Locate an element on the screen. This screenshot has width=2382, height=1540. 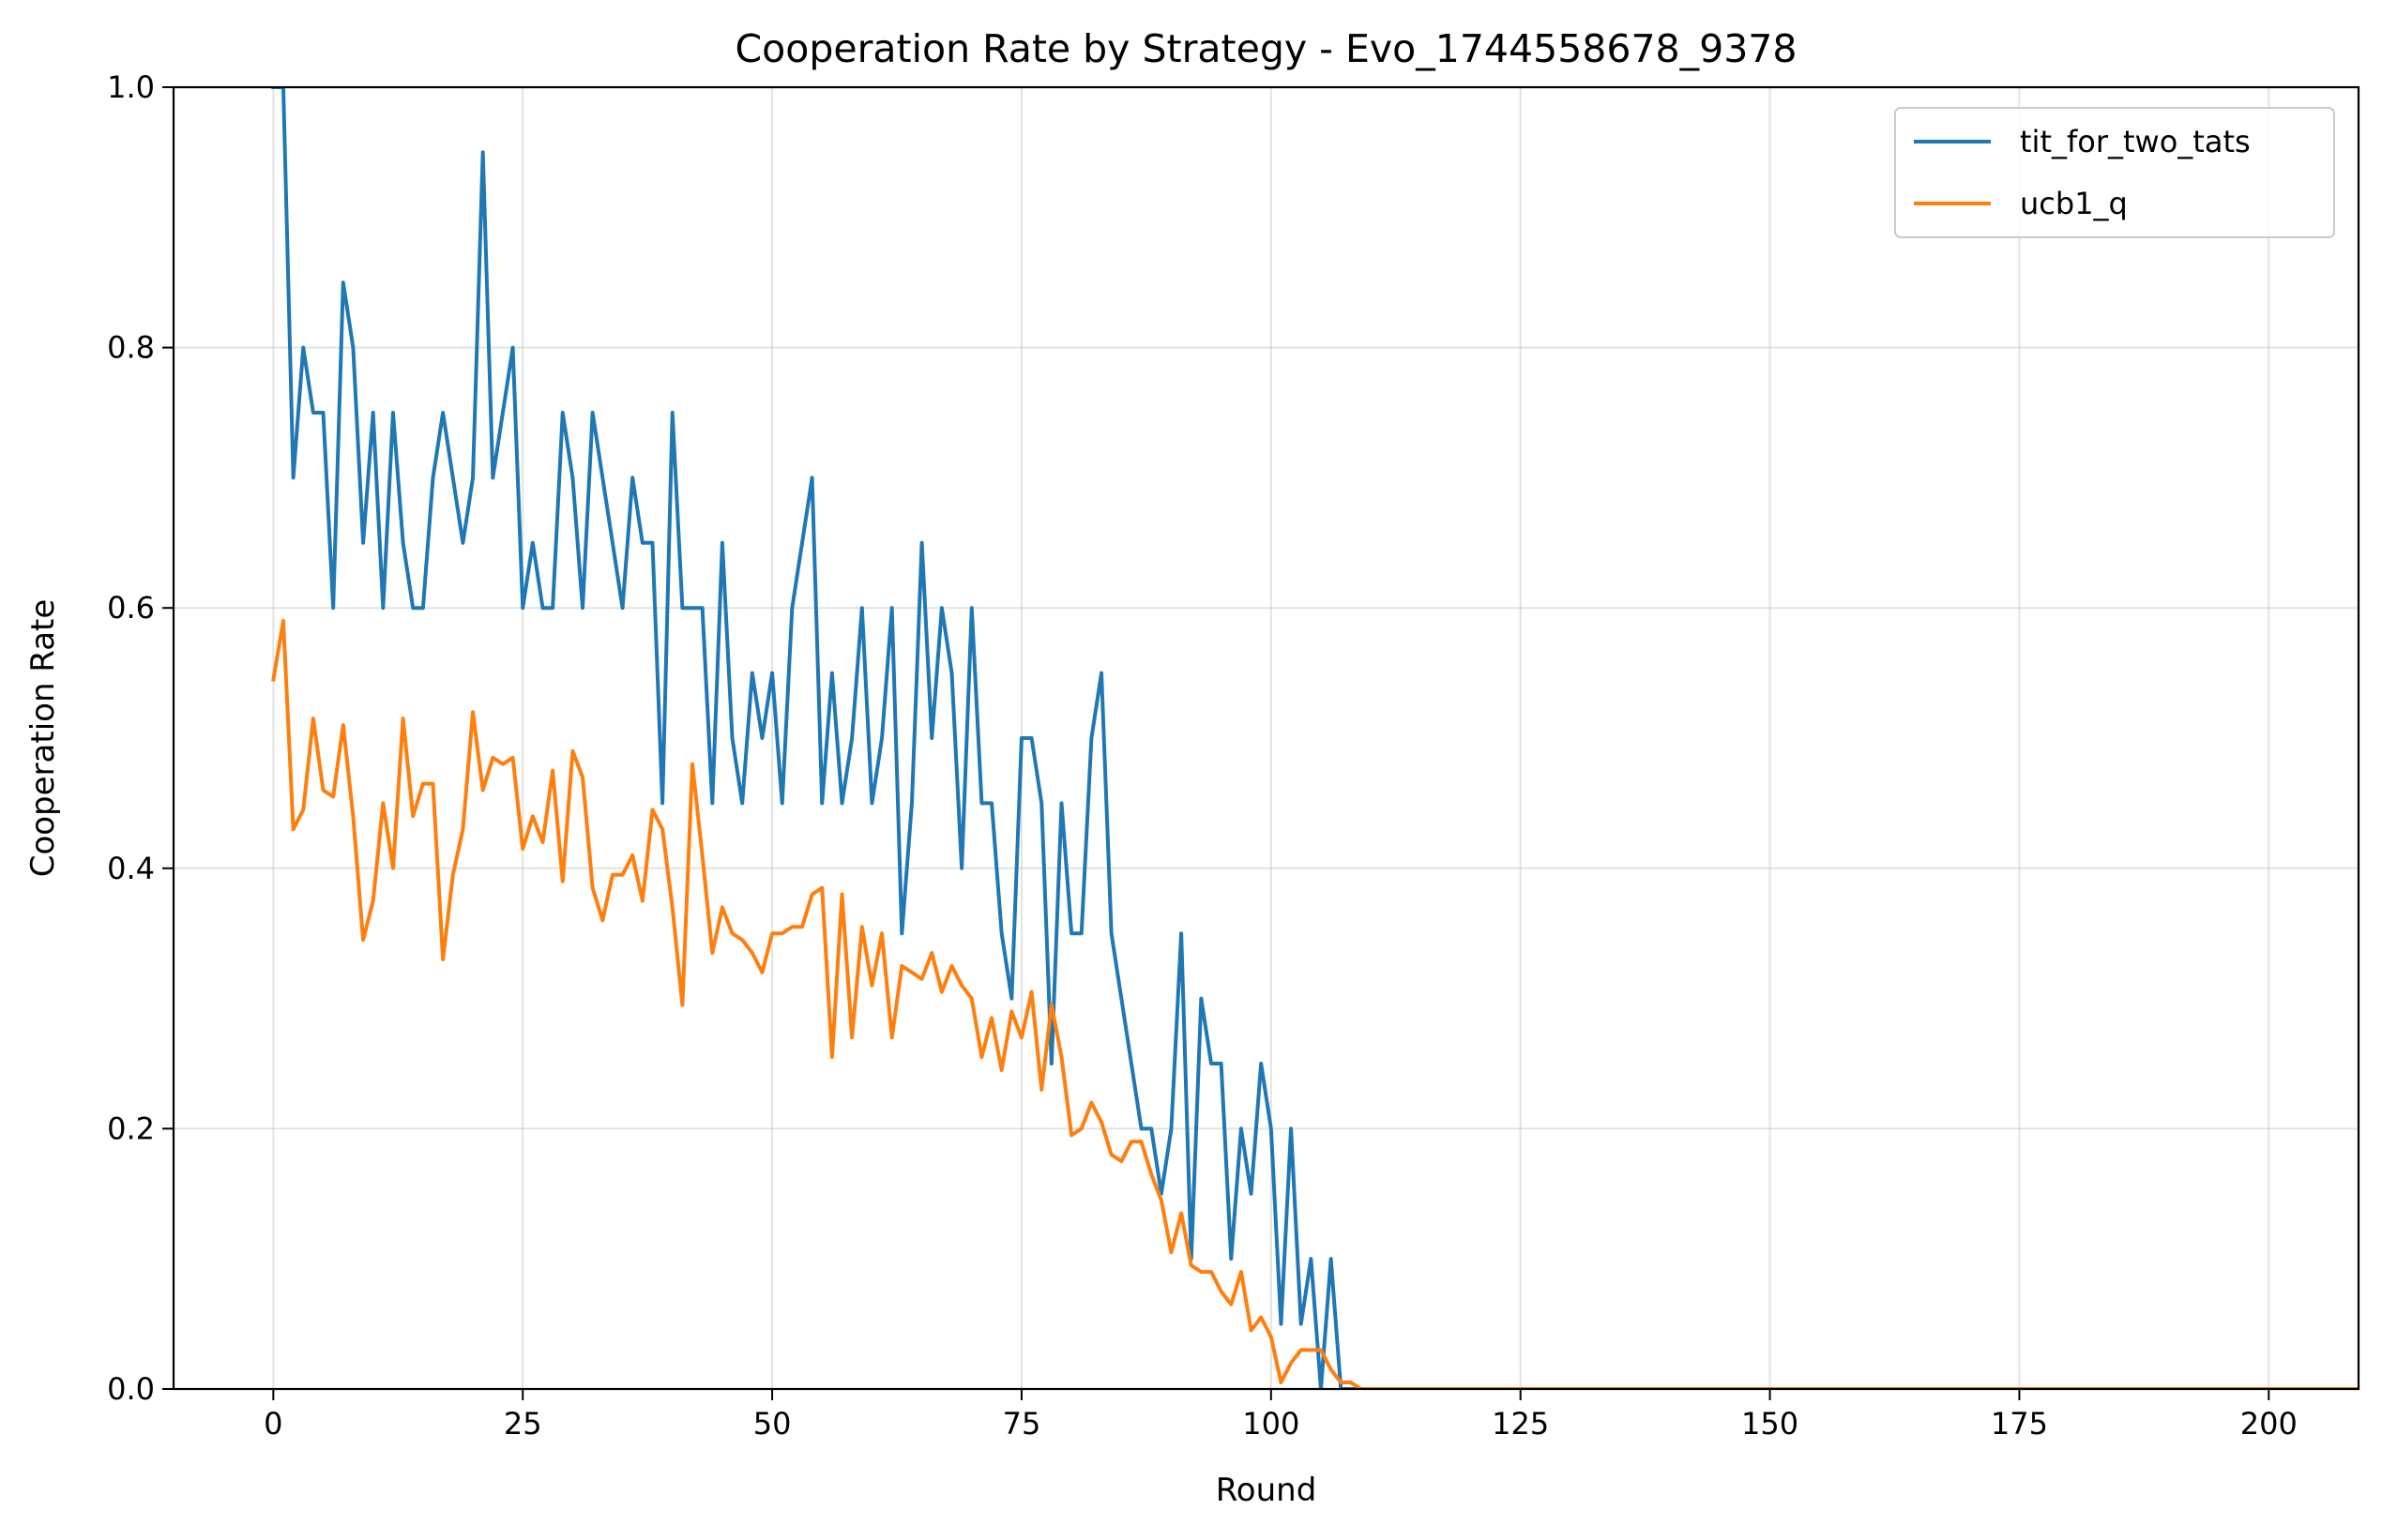
y-tick-label: 0.8 is located at coordinates (131, 348).